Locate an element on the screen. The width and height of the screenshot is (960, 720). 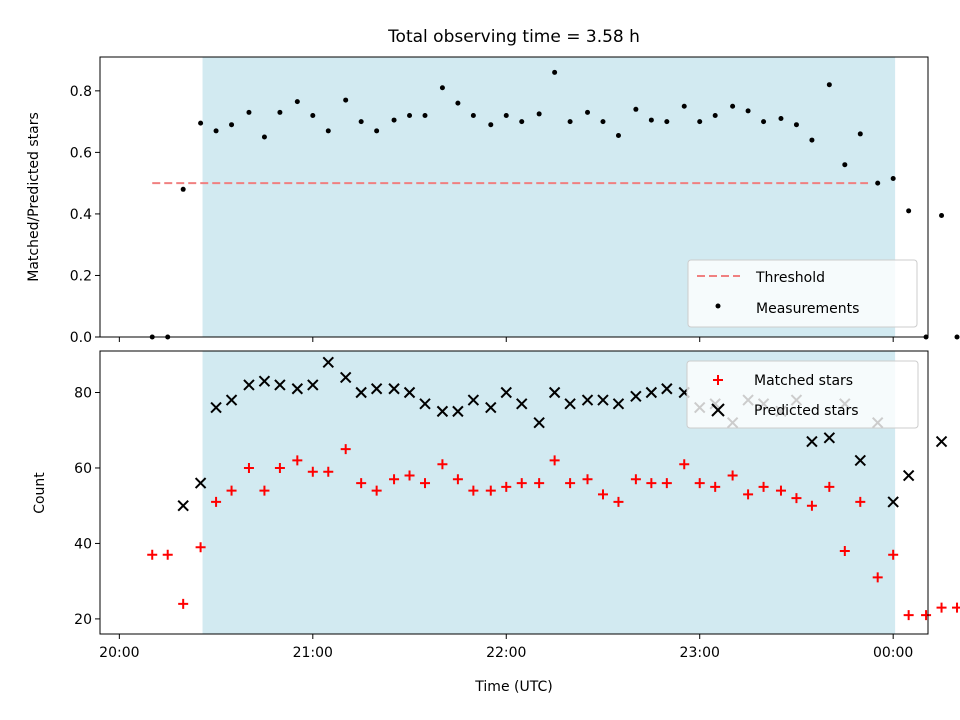
x-tick-label: 23:00 is located at coordinates (700, 653).